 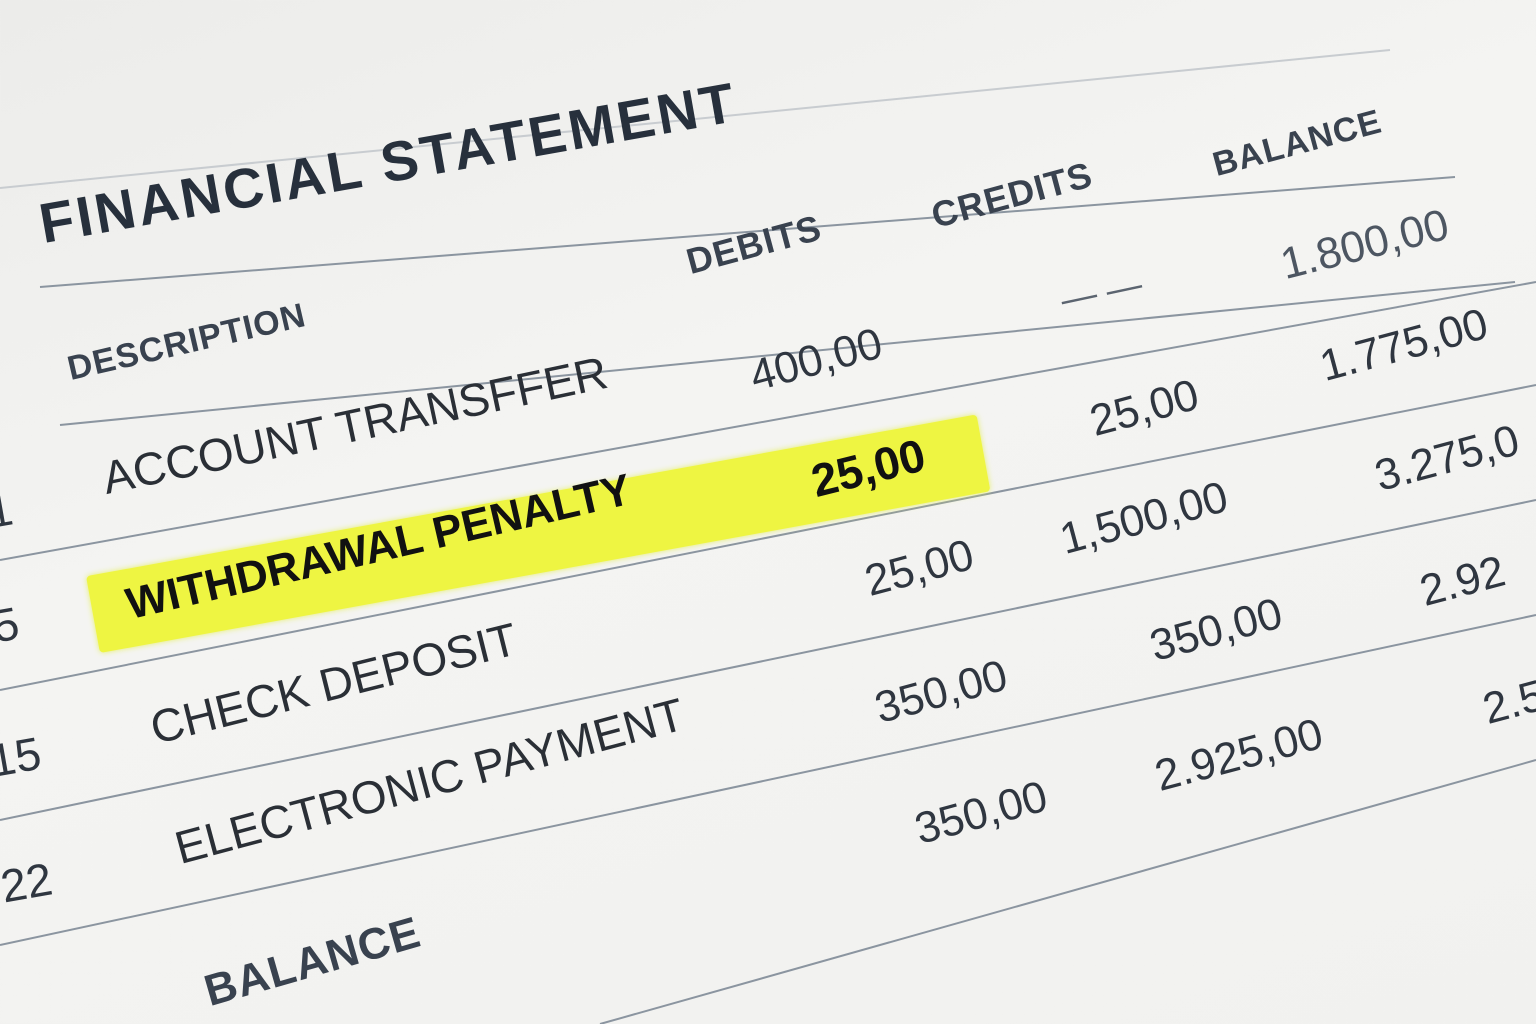 I want to click on rule-header, so click(x=787, y=353).